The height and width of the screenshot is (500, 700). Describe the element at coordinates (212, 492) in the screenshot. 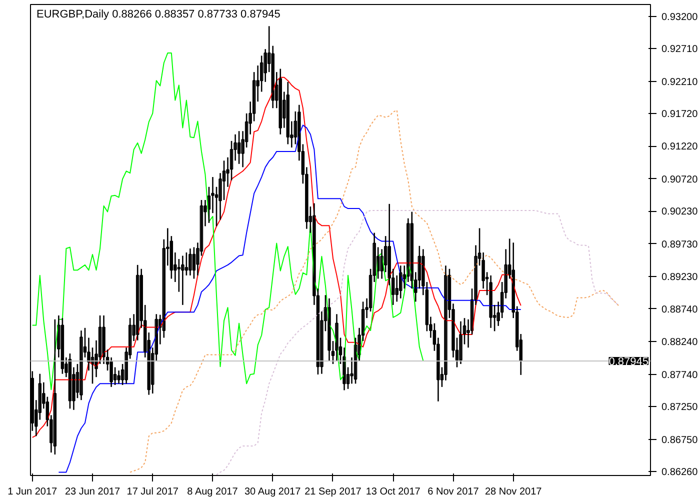

I see `x-tick-label: 8 Aug 2017` at that location.